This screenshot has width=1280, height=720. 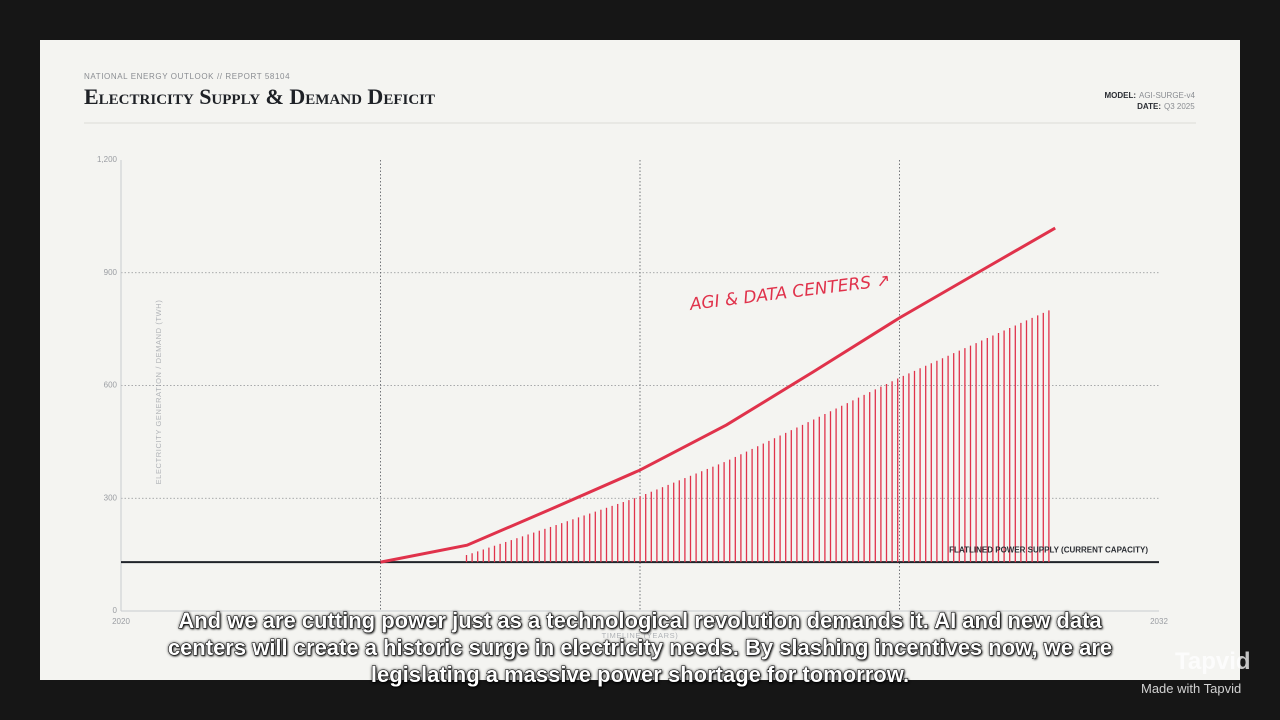 I want to click on y-tick-label: 900, so click(x=111, y=272).